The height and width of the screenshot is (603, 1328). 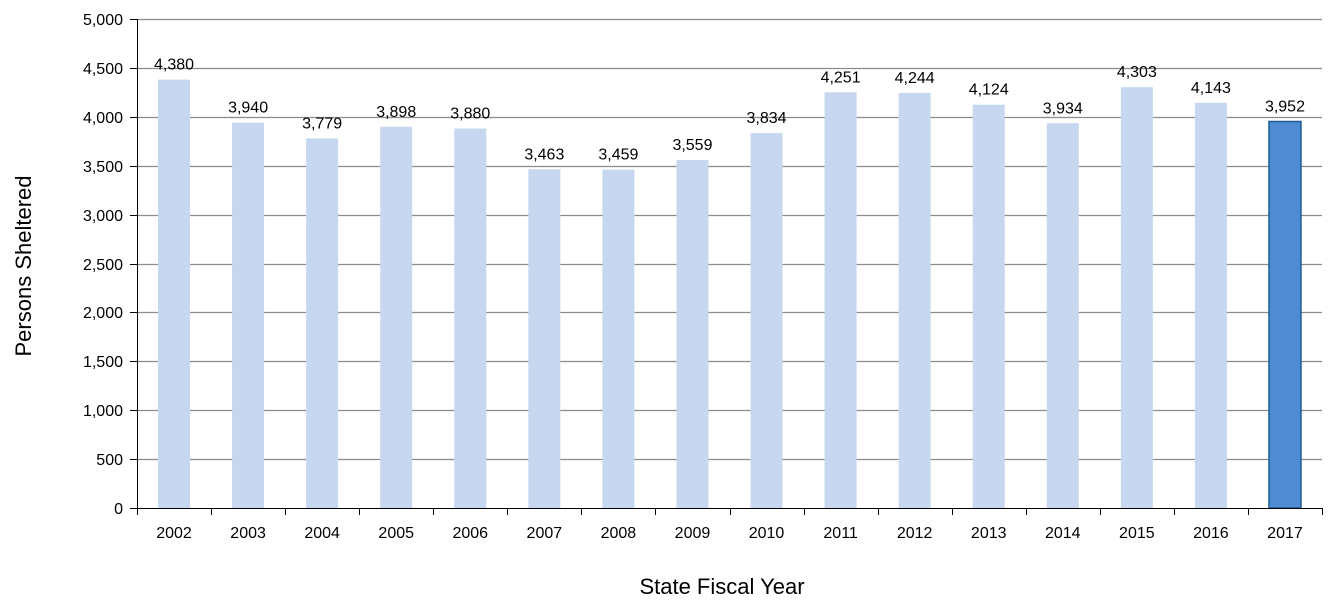 What do you see at coordinates (118, 509) in the screenshot?
I see `y-tick-label: 0` at bounding box center [118, 509].